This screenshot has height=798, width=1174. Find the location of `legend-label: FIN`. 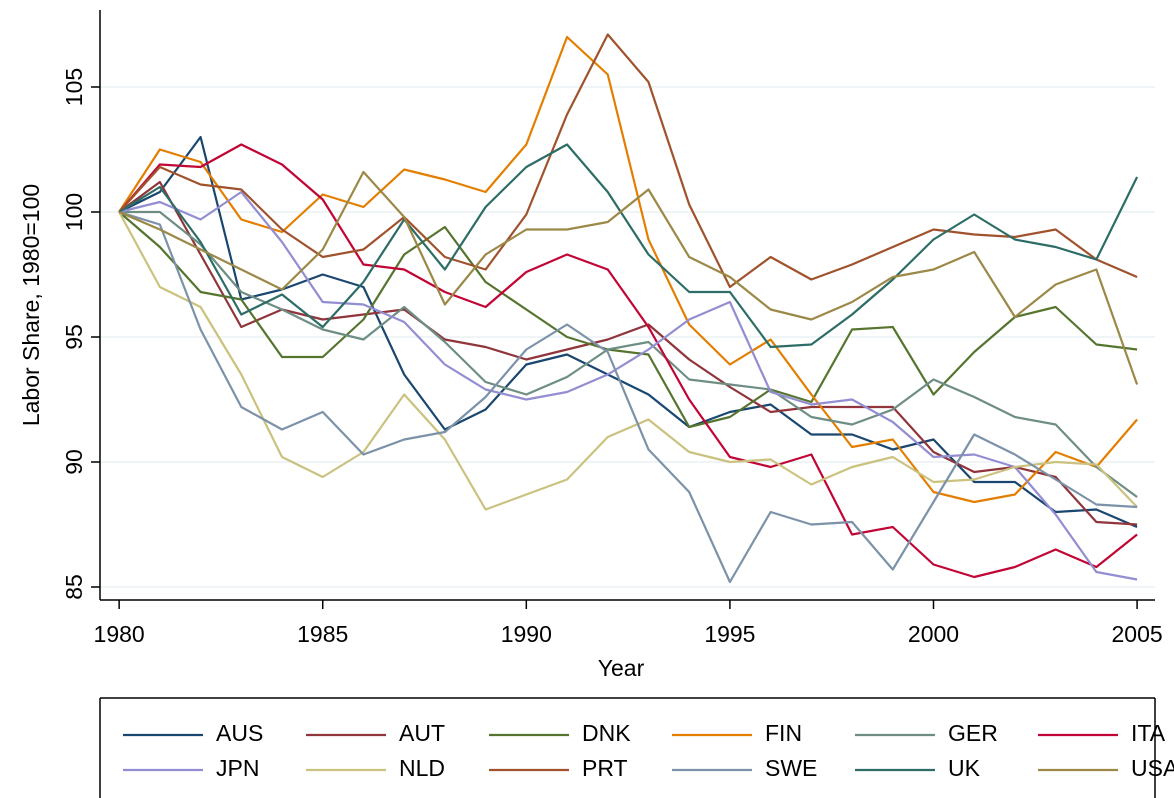

legend-label: FIN is located at coordinates (783, 733).